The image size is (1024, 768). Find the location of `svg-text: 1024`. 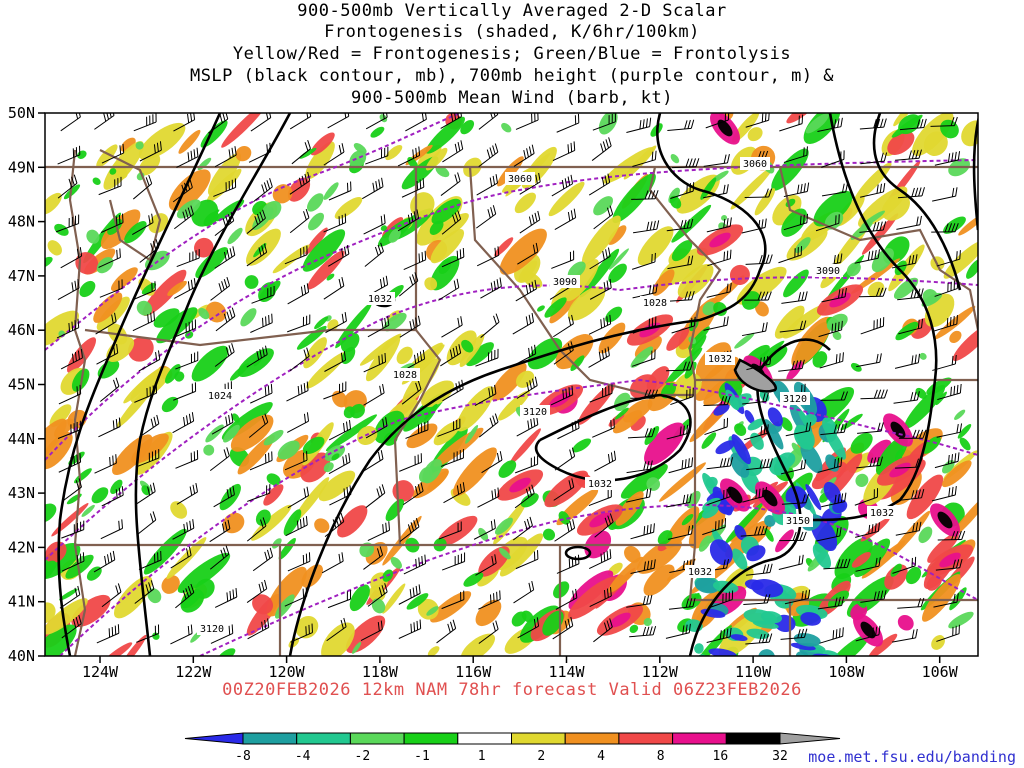

svg-text: 1024 is located at coordinates (220, 396).